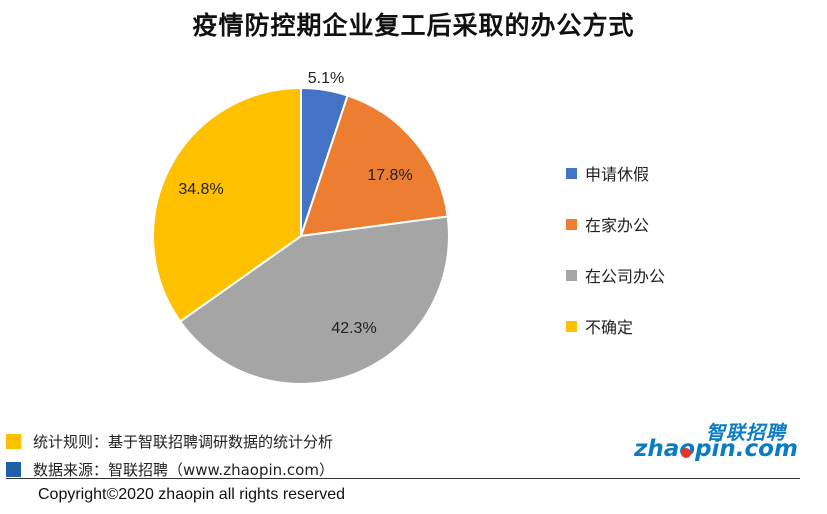 This screenshot has height=514, width=827. Describe the element at coordinates (403, 478) in the screenshot. I see `footer-divider` at that location.